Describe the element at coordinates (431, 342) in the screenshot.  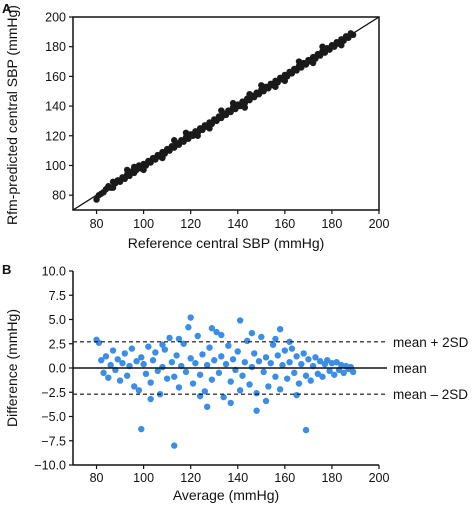
I see `upper-limit-label: mean + 2SD` at that location.